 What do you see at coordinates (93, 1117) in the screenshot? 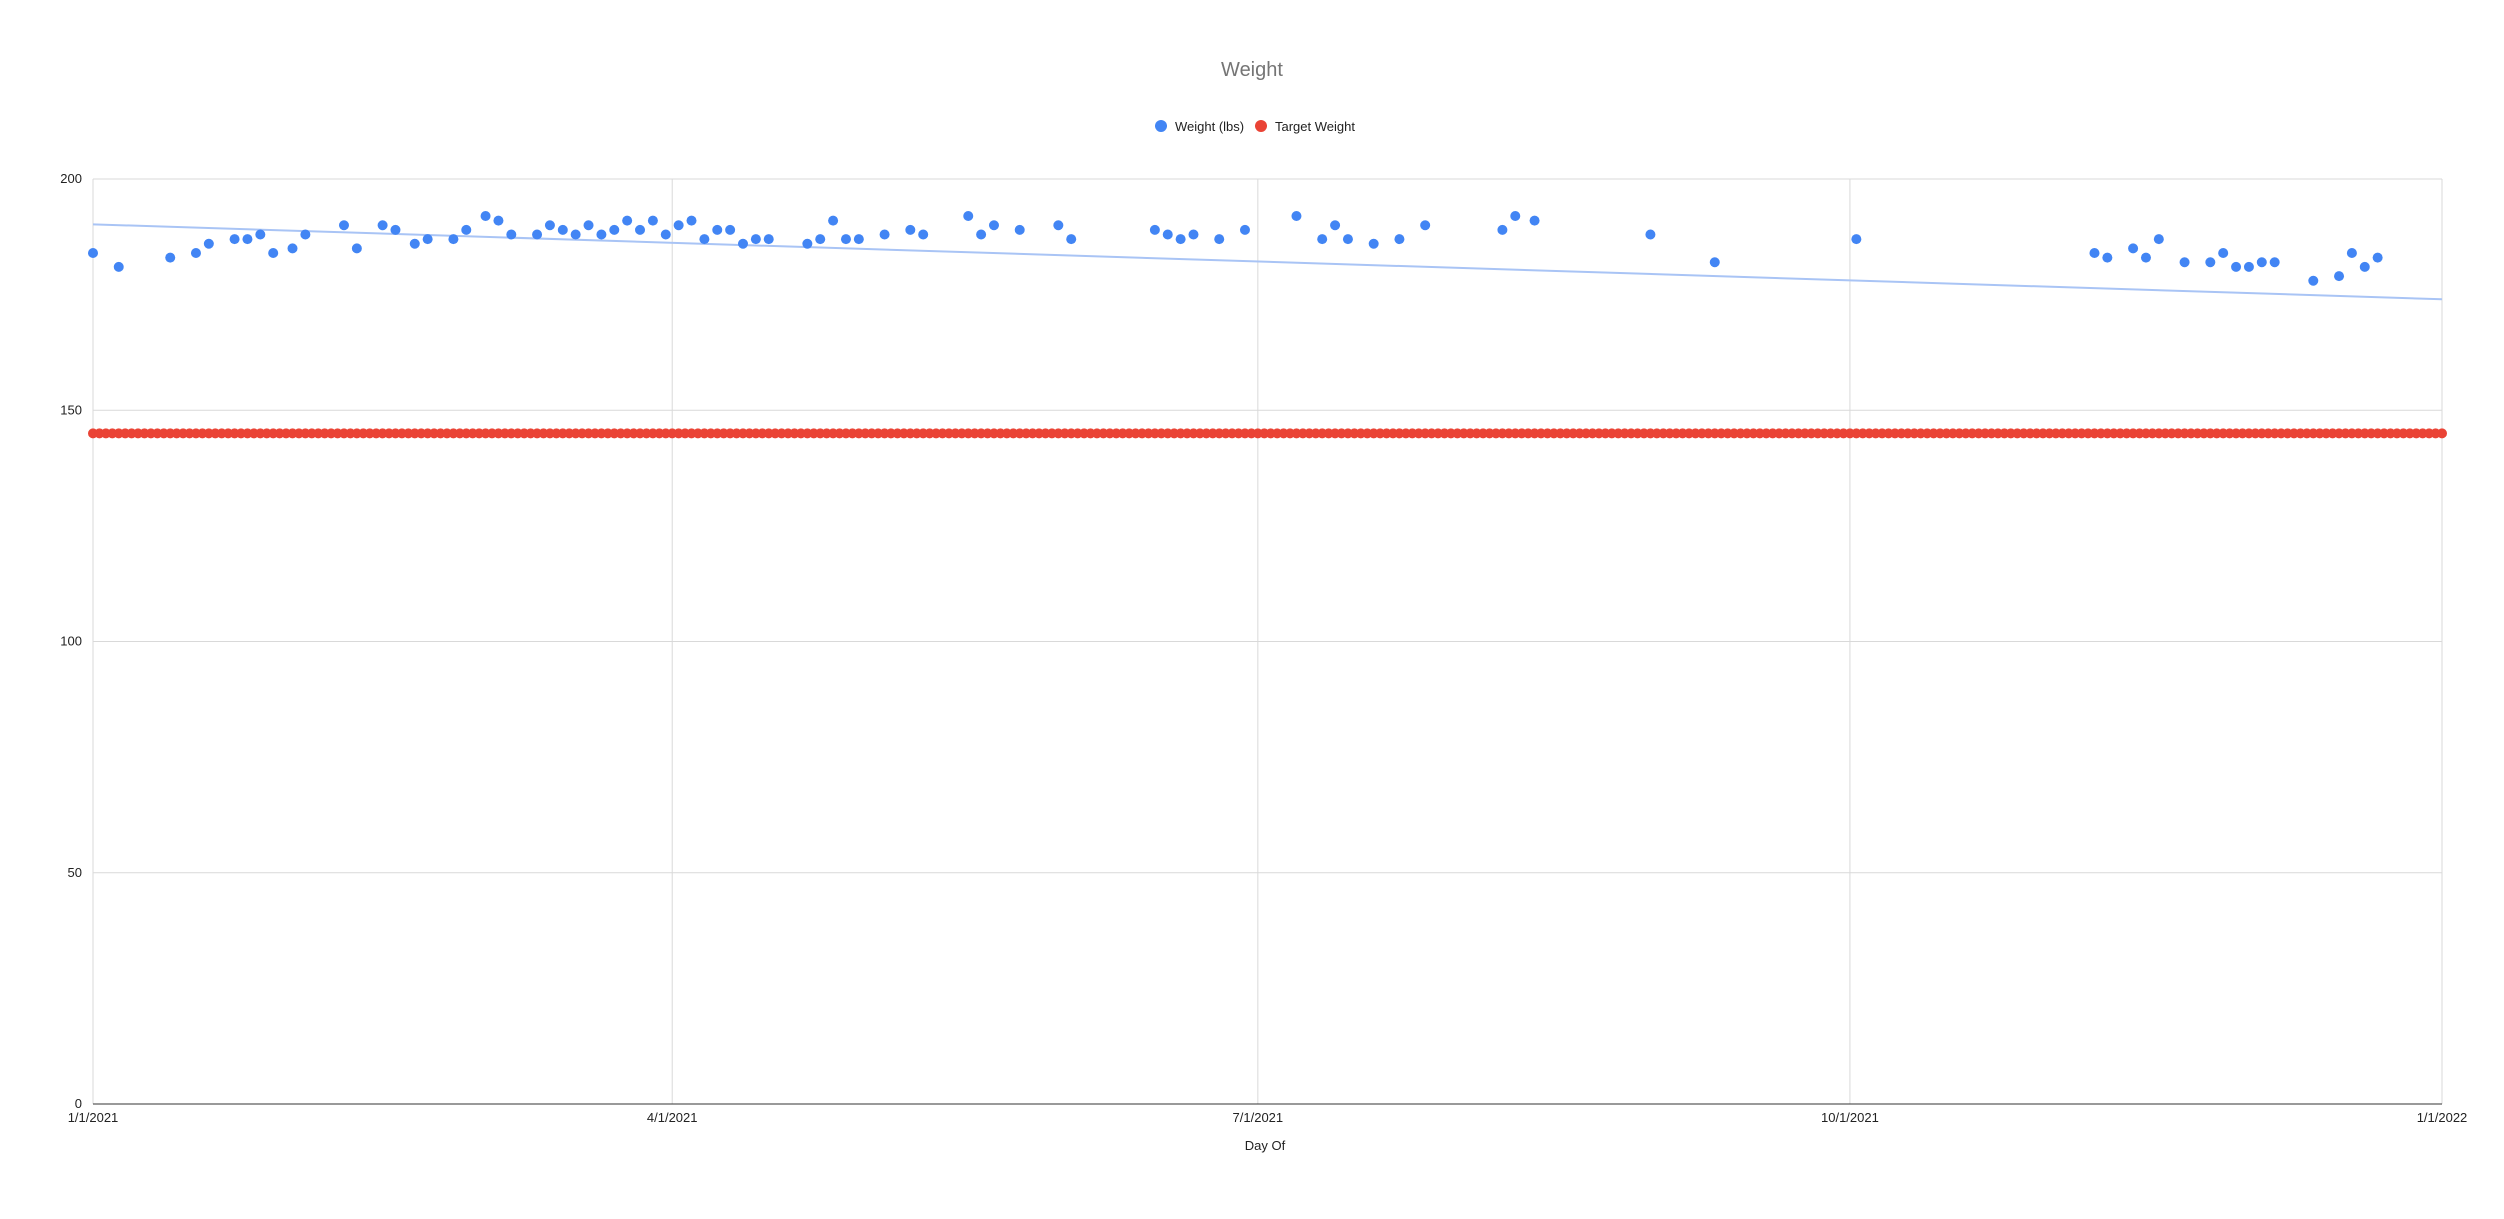
I see `x-tick-label: 1/1/2021` at bounding box center [93, 1117].